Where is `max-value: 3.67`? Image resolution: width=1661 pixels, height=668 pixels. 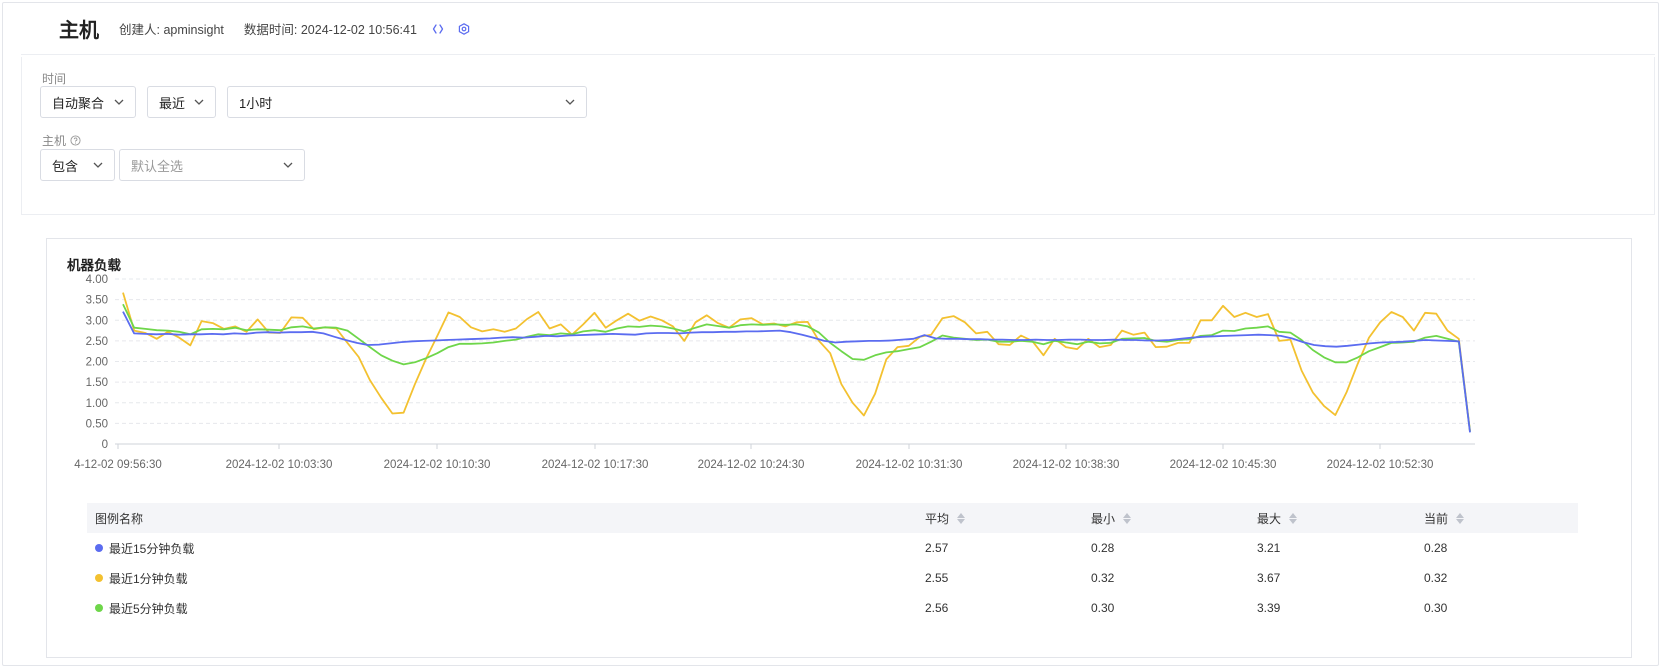
max-value: 3.67 is located at coordinates (1269, 578).